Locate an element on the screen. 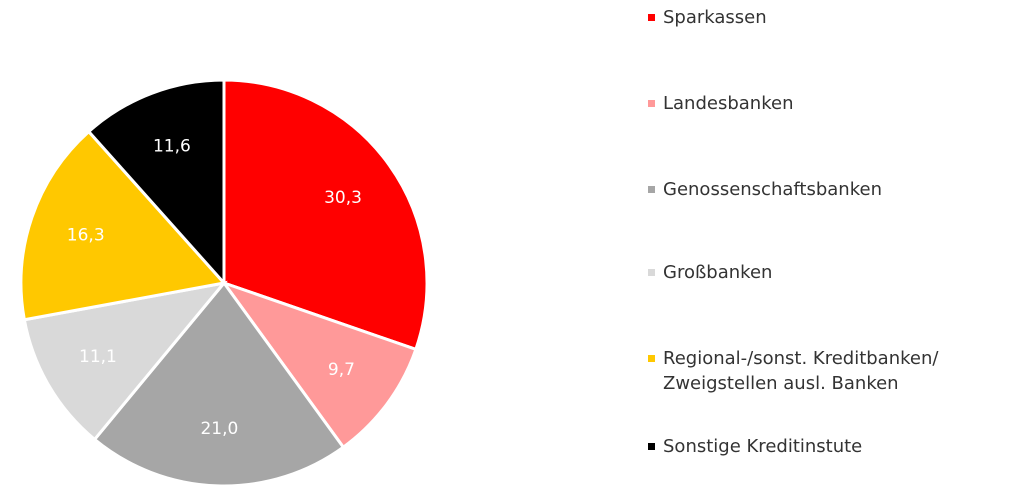 This screenshot has height=486, width=1031. legend-item: Genossenschaftsbanken is located at coordinates (825, 189).